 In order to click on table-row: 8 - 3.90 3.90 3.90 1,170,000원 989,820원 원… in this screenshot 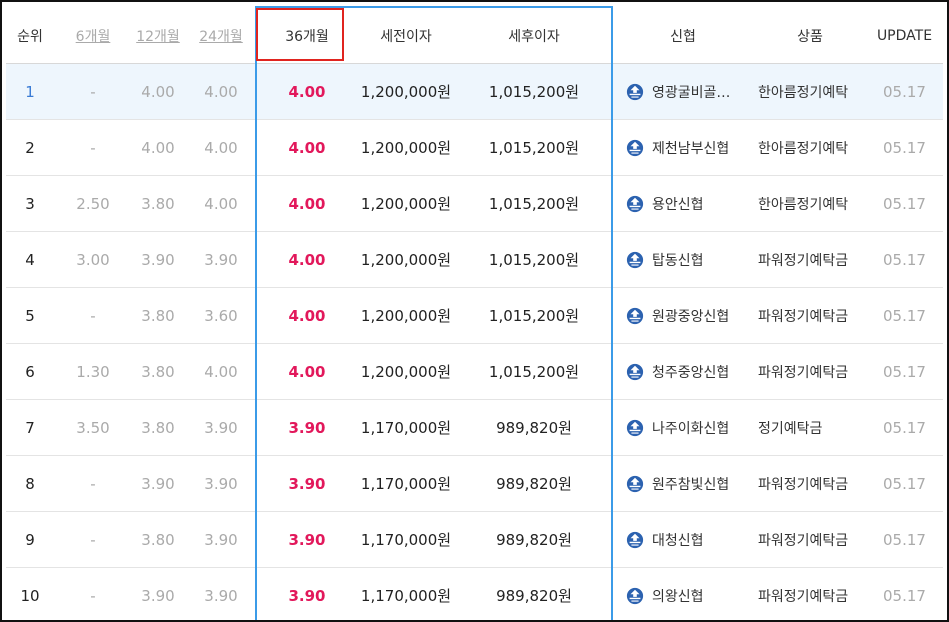, I will do `click(474, 484)`.